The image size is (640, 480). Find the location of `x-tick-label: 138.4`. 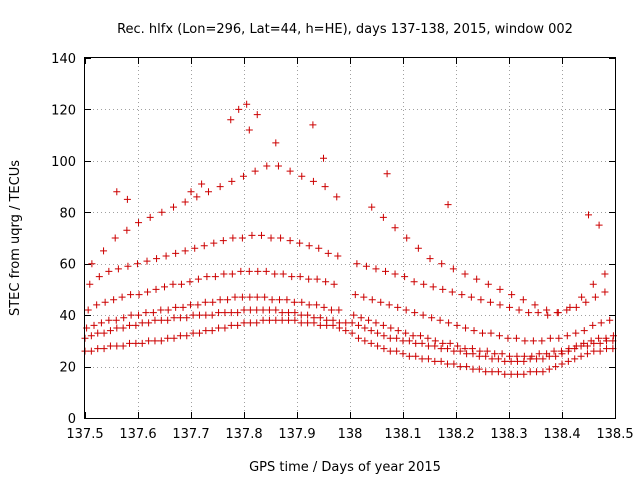

x-tick-label: 138.4 is located at coordinates (561, 434).